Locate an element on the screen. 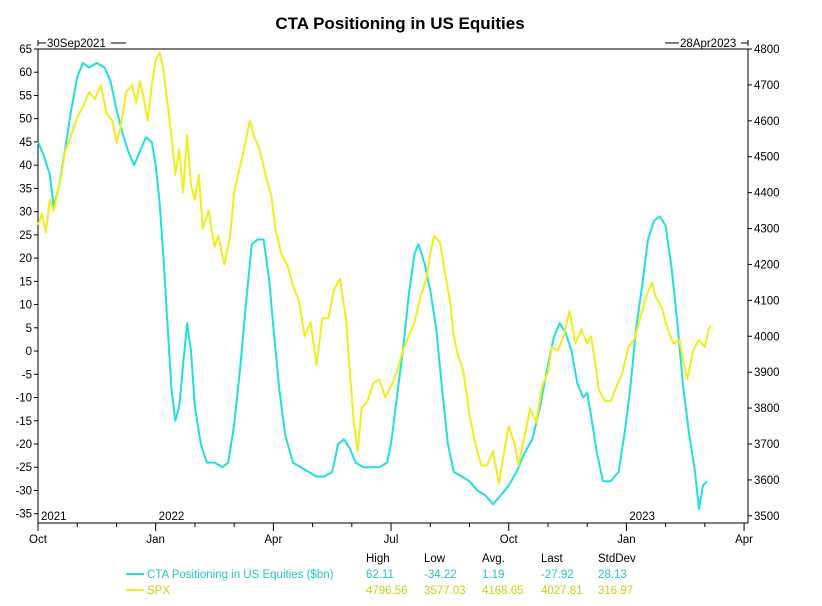 This screenshot has height=606, width=822. left-tick-label: 60 is located at coordinates (25, 73).